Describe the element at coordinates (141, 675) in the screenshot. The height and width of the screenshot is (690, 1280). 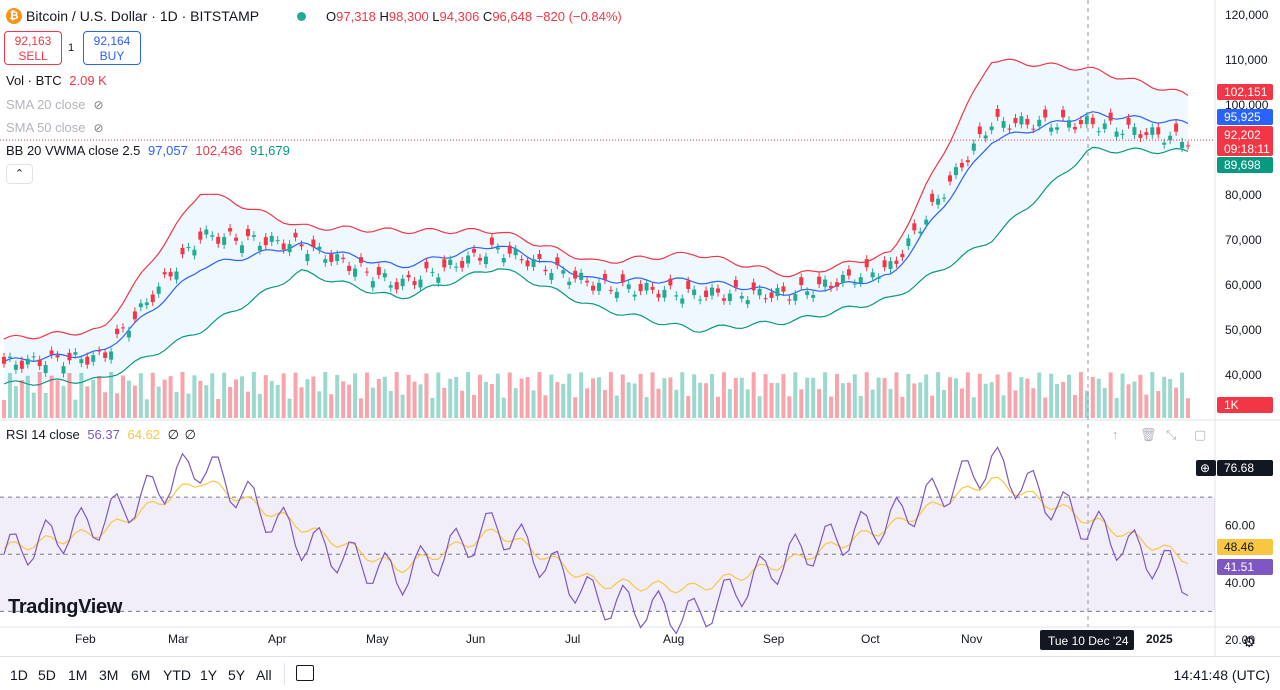
I see `range-6m-button: 6M` at that location.